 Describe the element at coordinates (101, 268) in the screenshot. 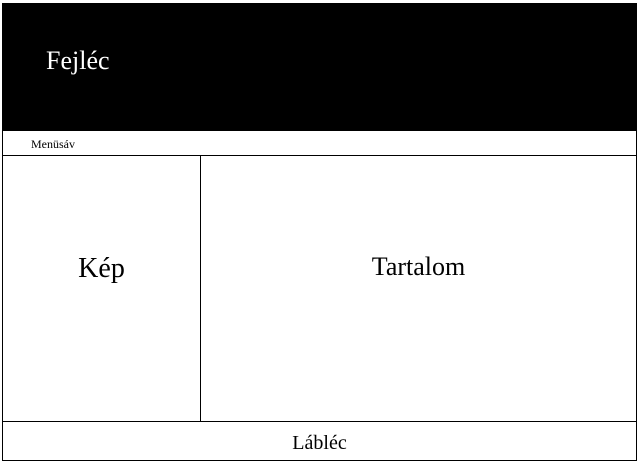

I see `image-label: Kép` at that location.